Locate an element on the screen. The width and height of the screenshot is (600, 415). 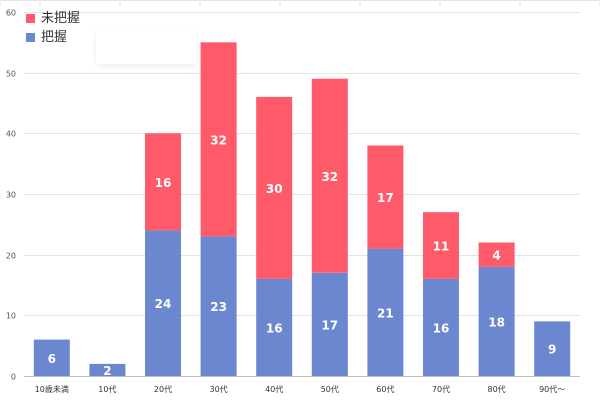
y-tick-label-40: 40 is located at coordinates (11, 134).